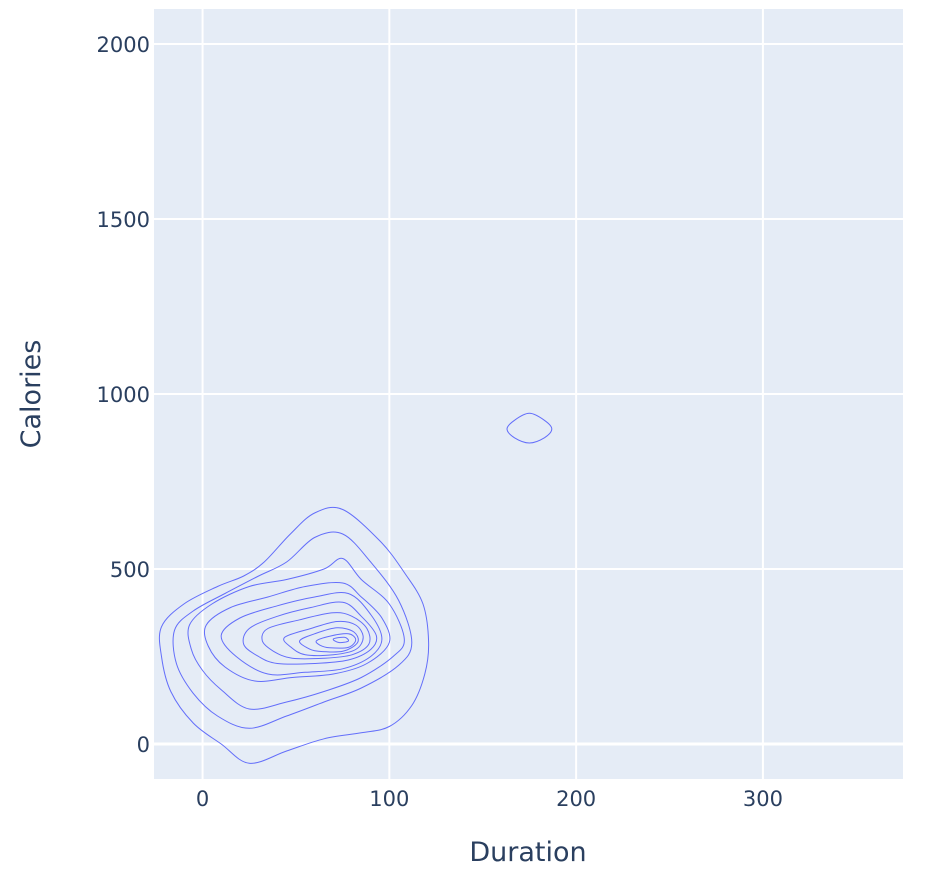 This screenshot has width=928, height=870. What do you see at coordinates (123, 395) in the screenshot?
I see `y-tick-label-1000: 1000` at bounding box center [123, 395].